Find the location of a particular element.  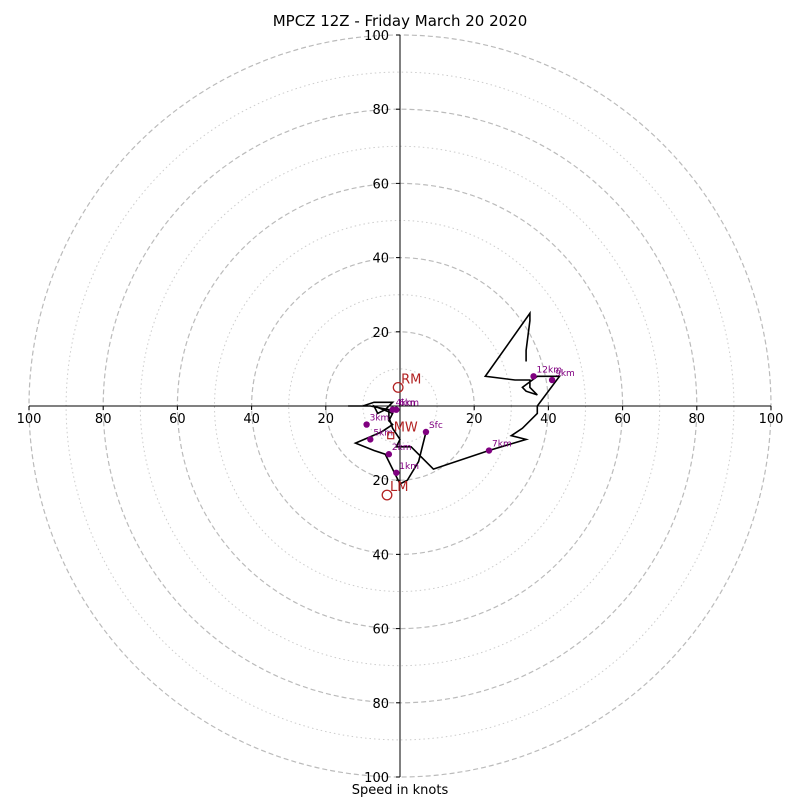

hodograph-trace is located at coordinates (455, 397).